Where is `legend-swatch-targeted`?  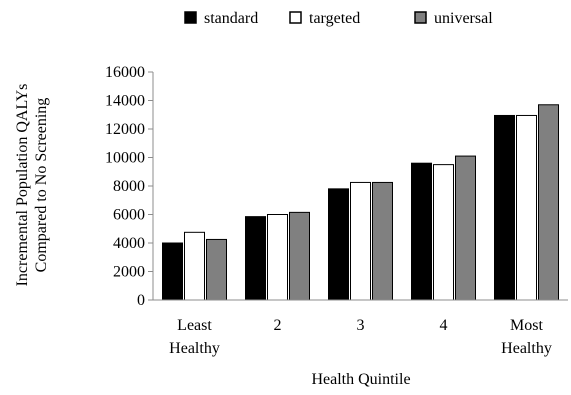 legend-swatch-targeted is located at coordinates (295, 17).